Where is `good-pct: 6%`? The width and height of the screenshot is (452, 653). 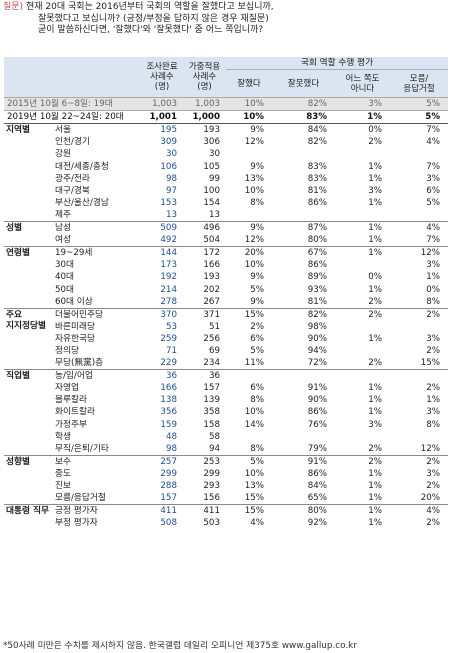
good-pct: 6% is located at coordinates (257, 338).